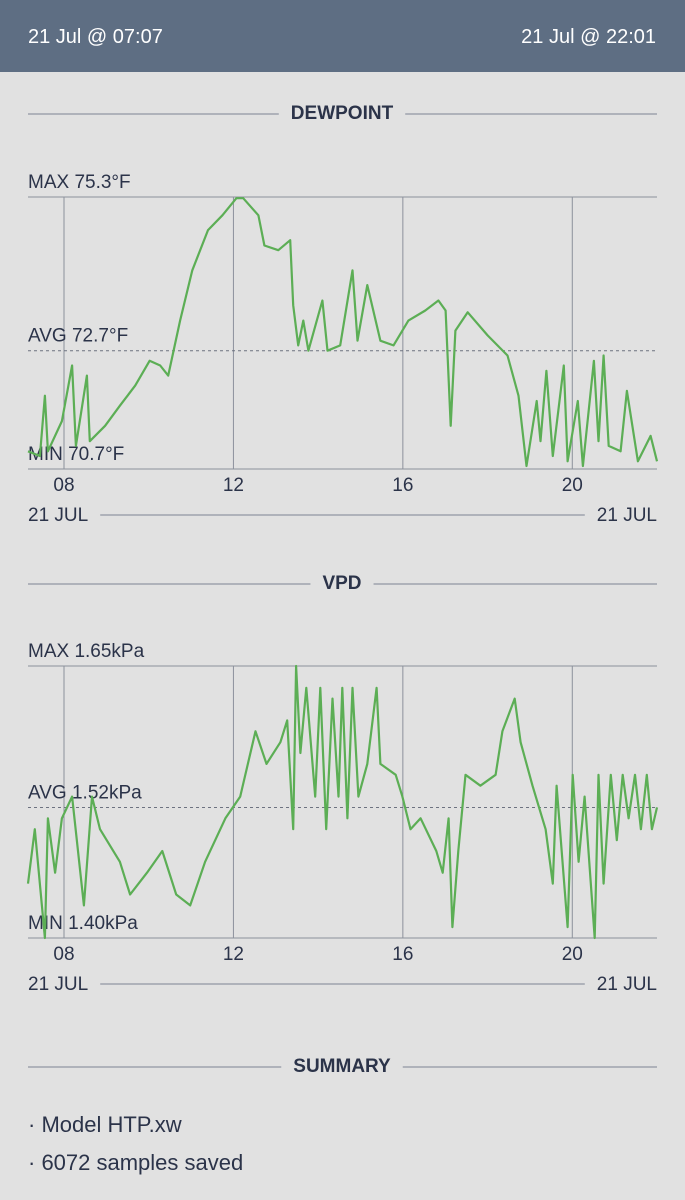 The height and width of the screenshot is (1200, 685). Describe the element at coordinates (136, 1162) in the screenshot. I see `summary-item: · 6072 samples saved` at that location.